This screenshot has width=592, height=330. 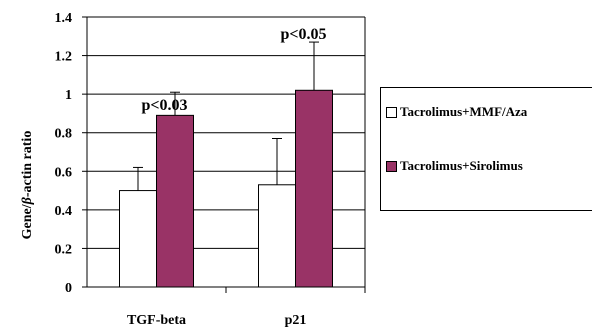 What do you see at coordinates (64, 249) in the screenshot?
I see `y-tick-label: 0.2` at bounding box center [64, 249].